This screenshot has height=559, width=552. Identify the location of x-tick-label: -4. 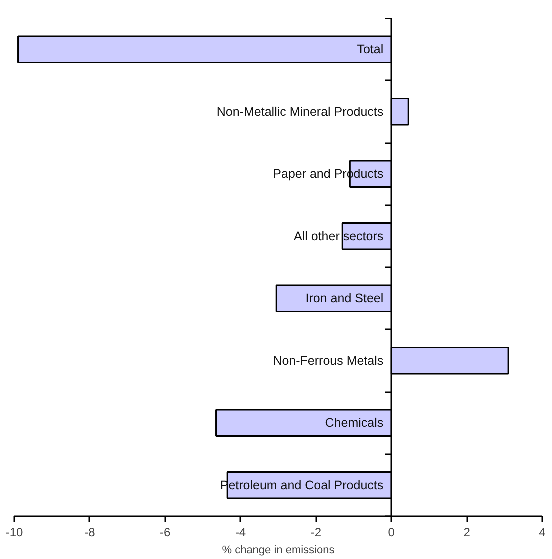
(240, 533).